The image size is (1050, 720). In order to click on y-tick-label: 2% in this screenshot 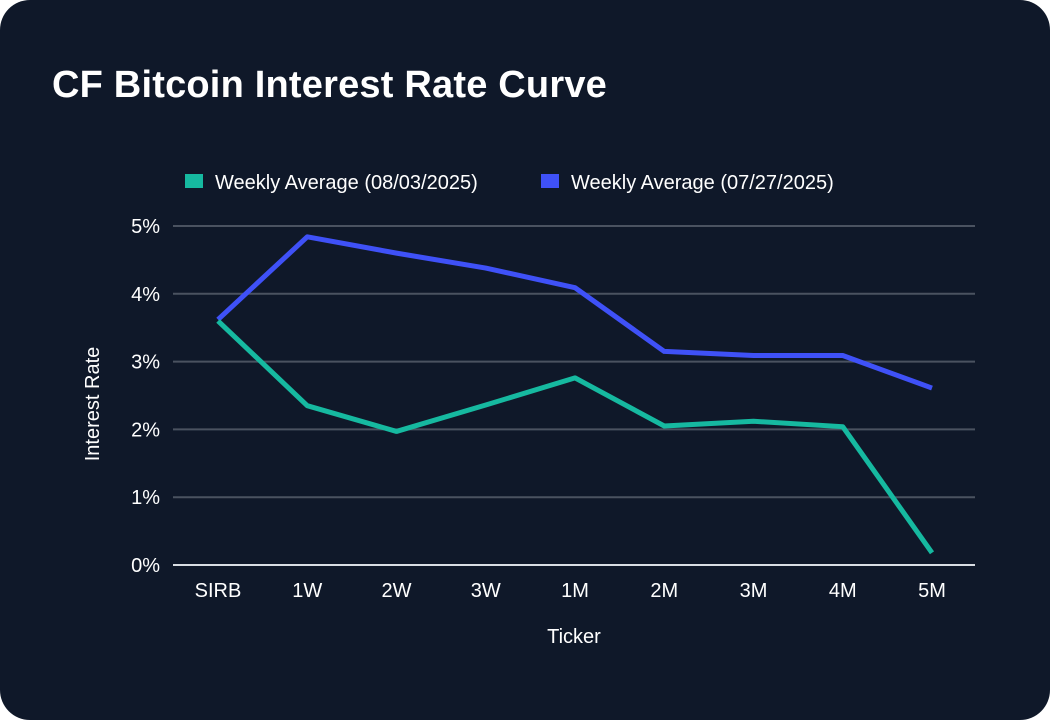, I will do `click(145, 430)`.